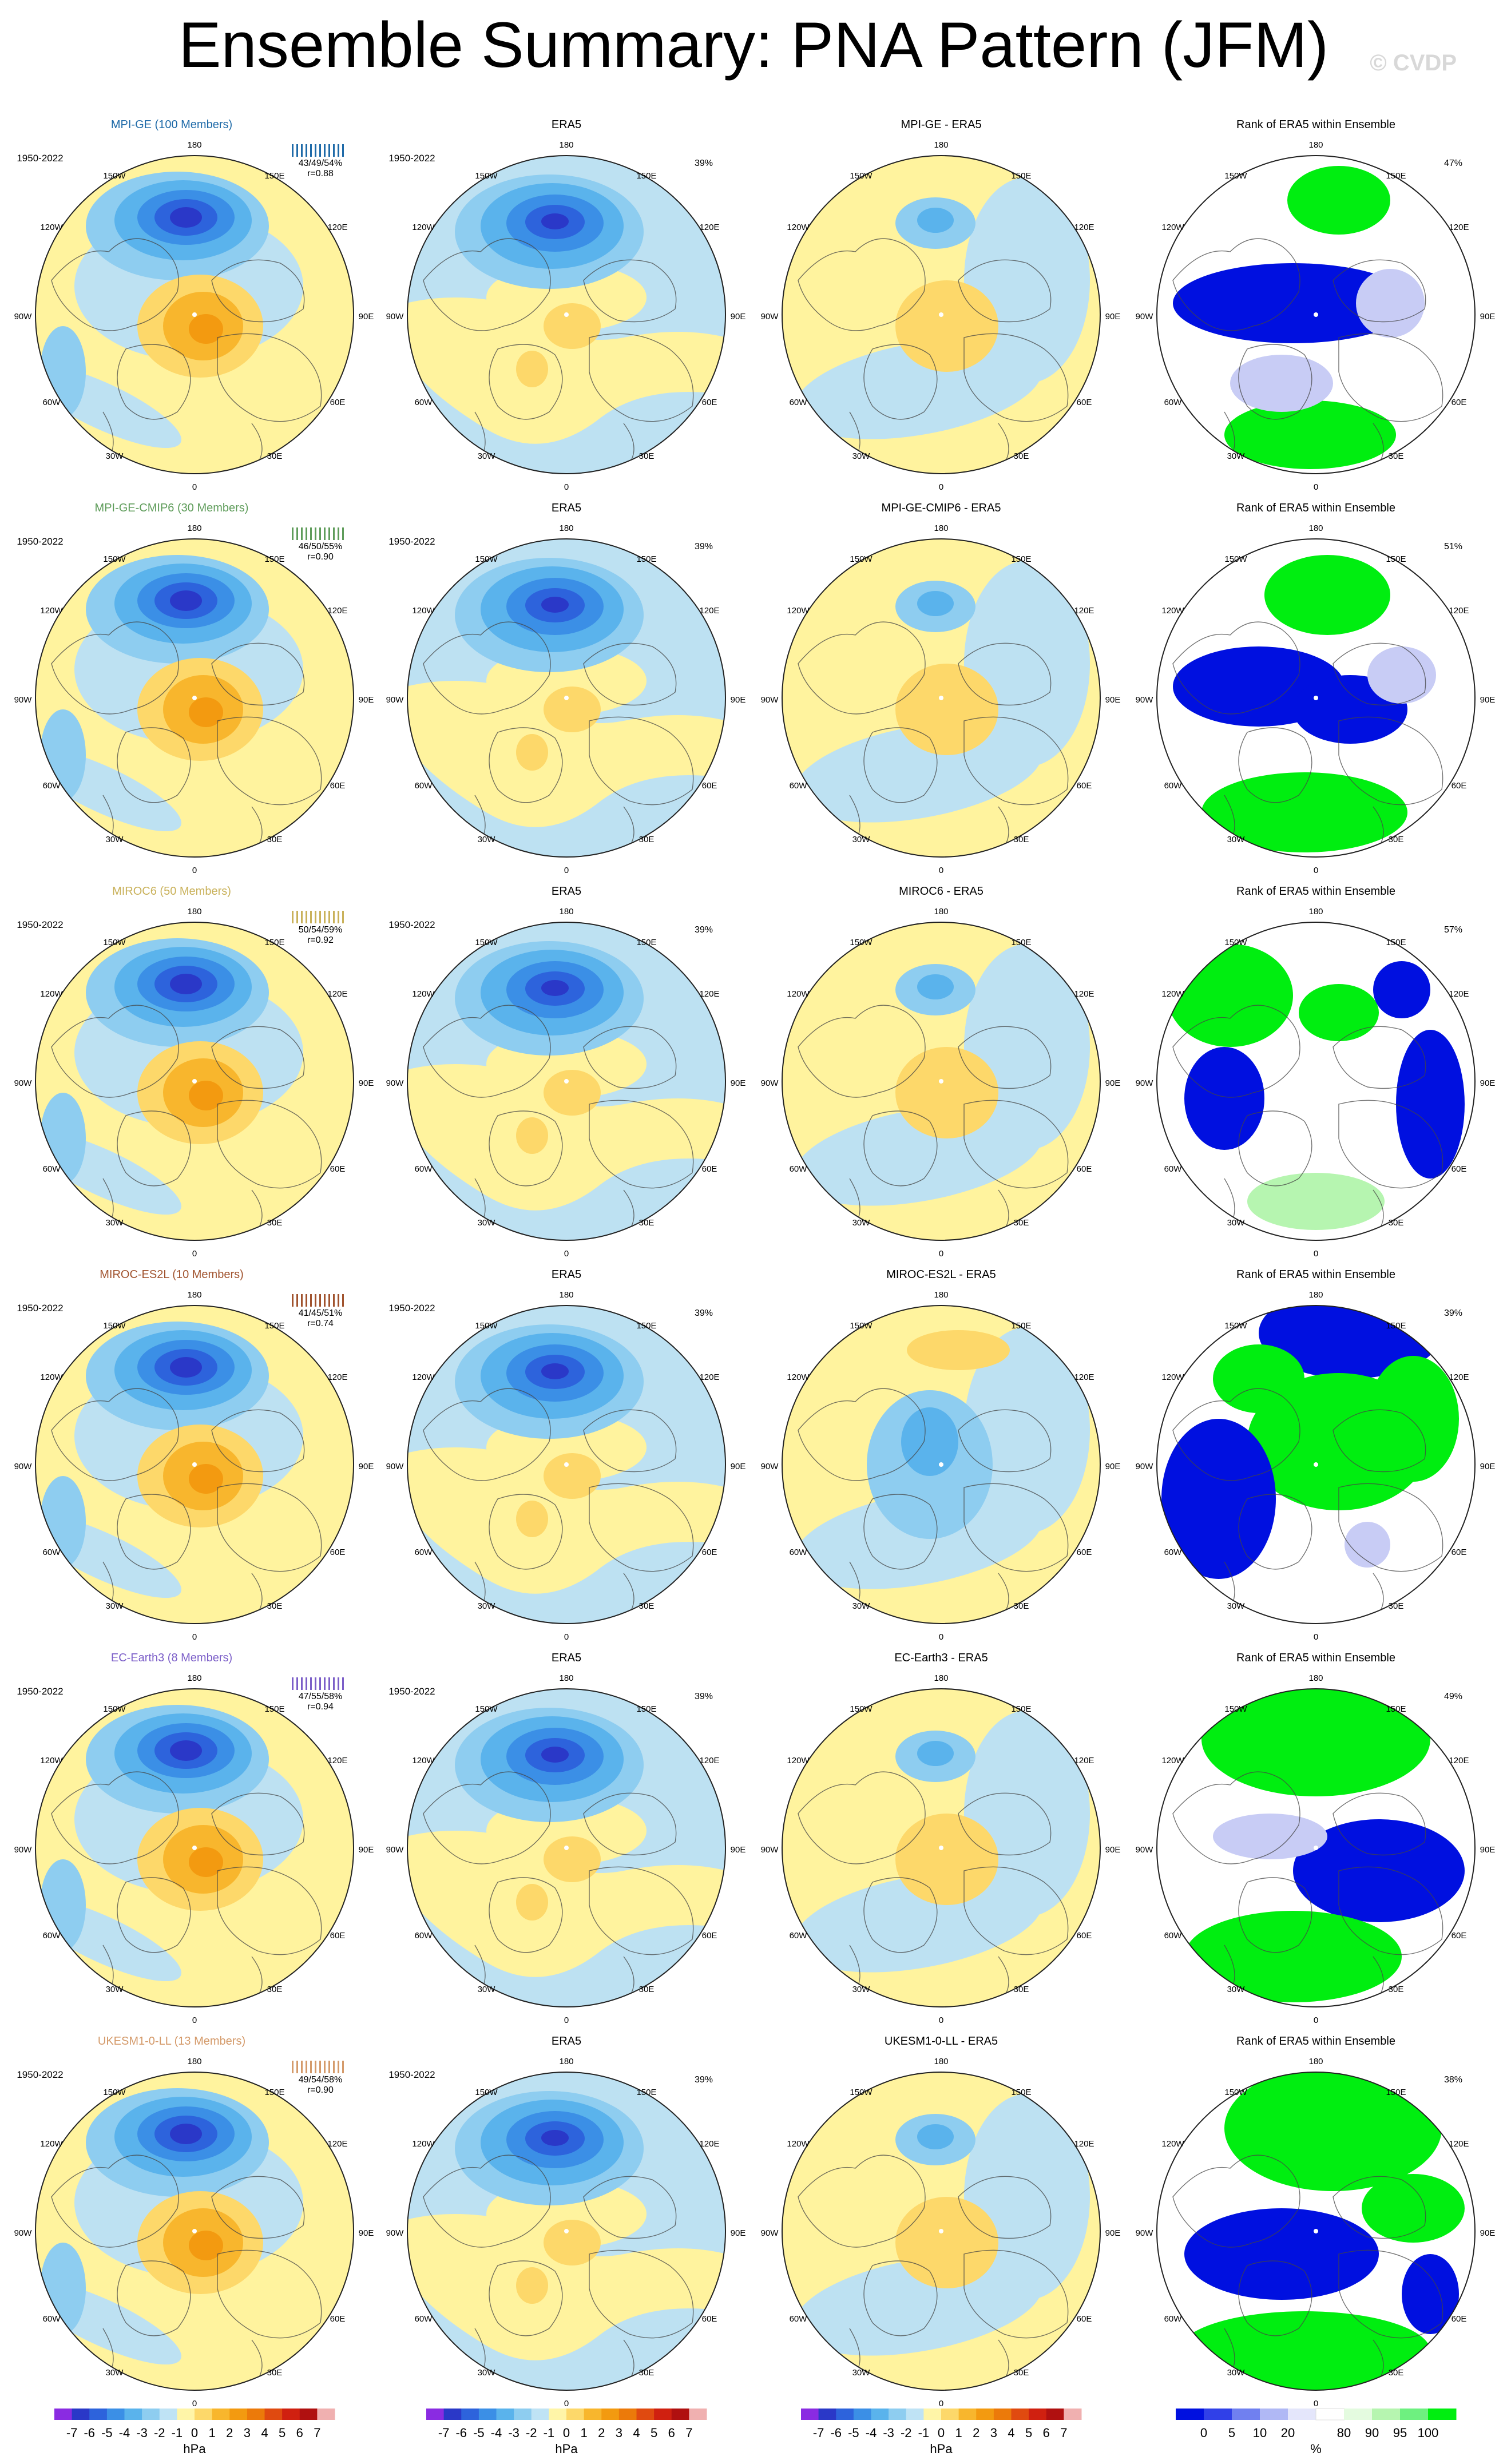 This screenshot has height=2464, width=1507. What do you see at coordinates (958, 2433) in the screenshot?
I see `colorbar-tick: 1` at bounding box center [958, 2433].